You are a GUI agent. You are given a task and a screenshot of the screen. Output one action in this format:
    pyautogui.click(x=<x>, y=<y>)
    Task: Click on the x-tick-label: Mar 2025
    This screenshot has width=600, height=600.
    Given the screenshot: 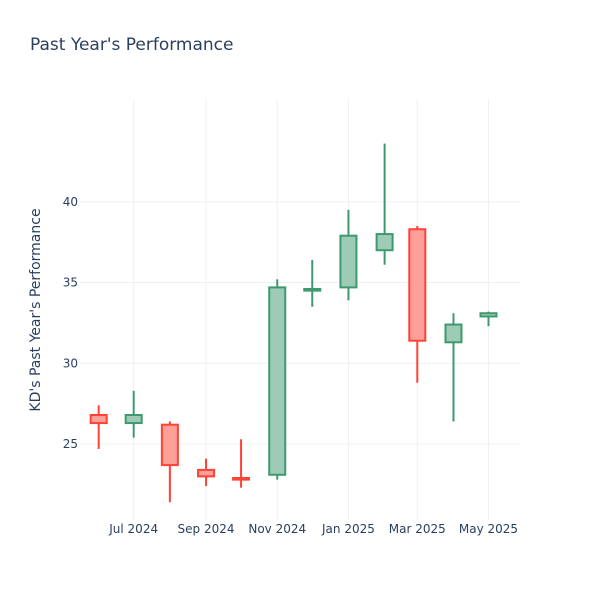 What is the action you would take?
    pyautogui.click(x=417, y=529)
    